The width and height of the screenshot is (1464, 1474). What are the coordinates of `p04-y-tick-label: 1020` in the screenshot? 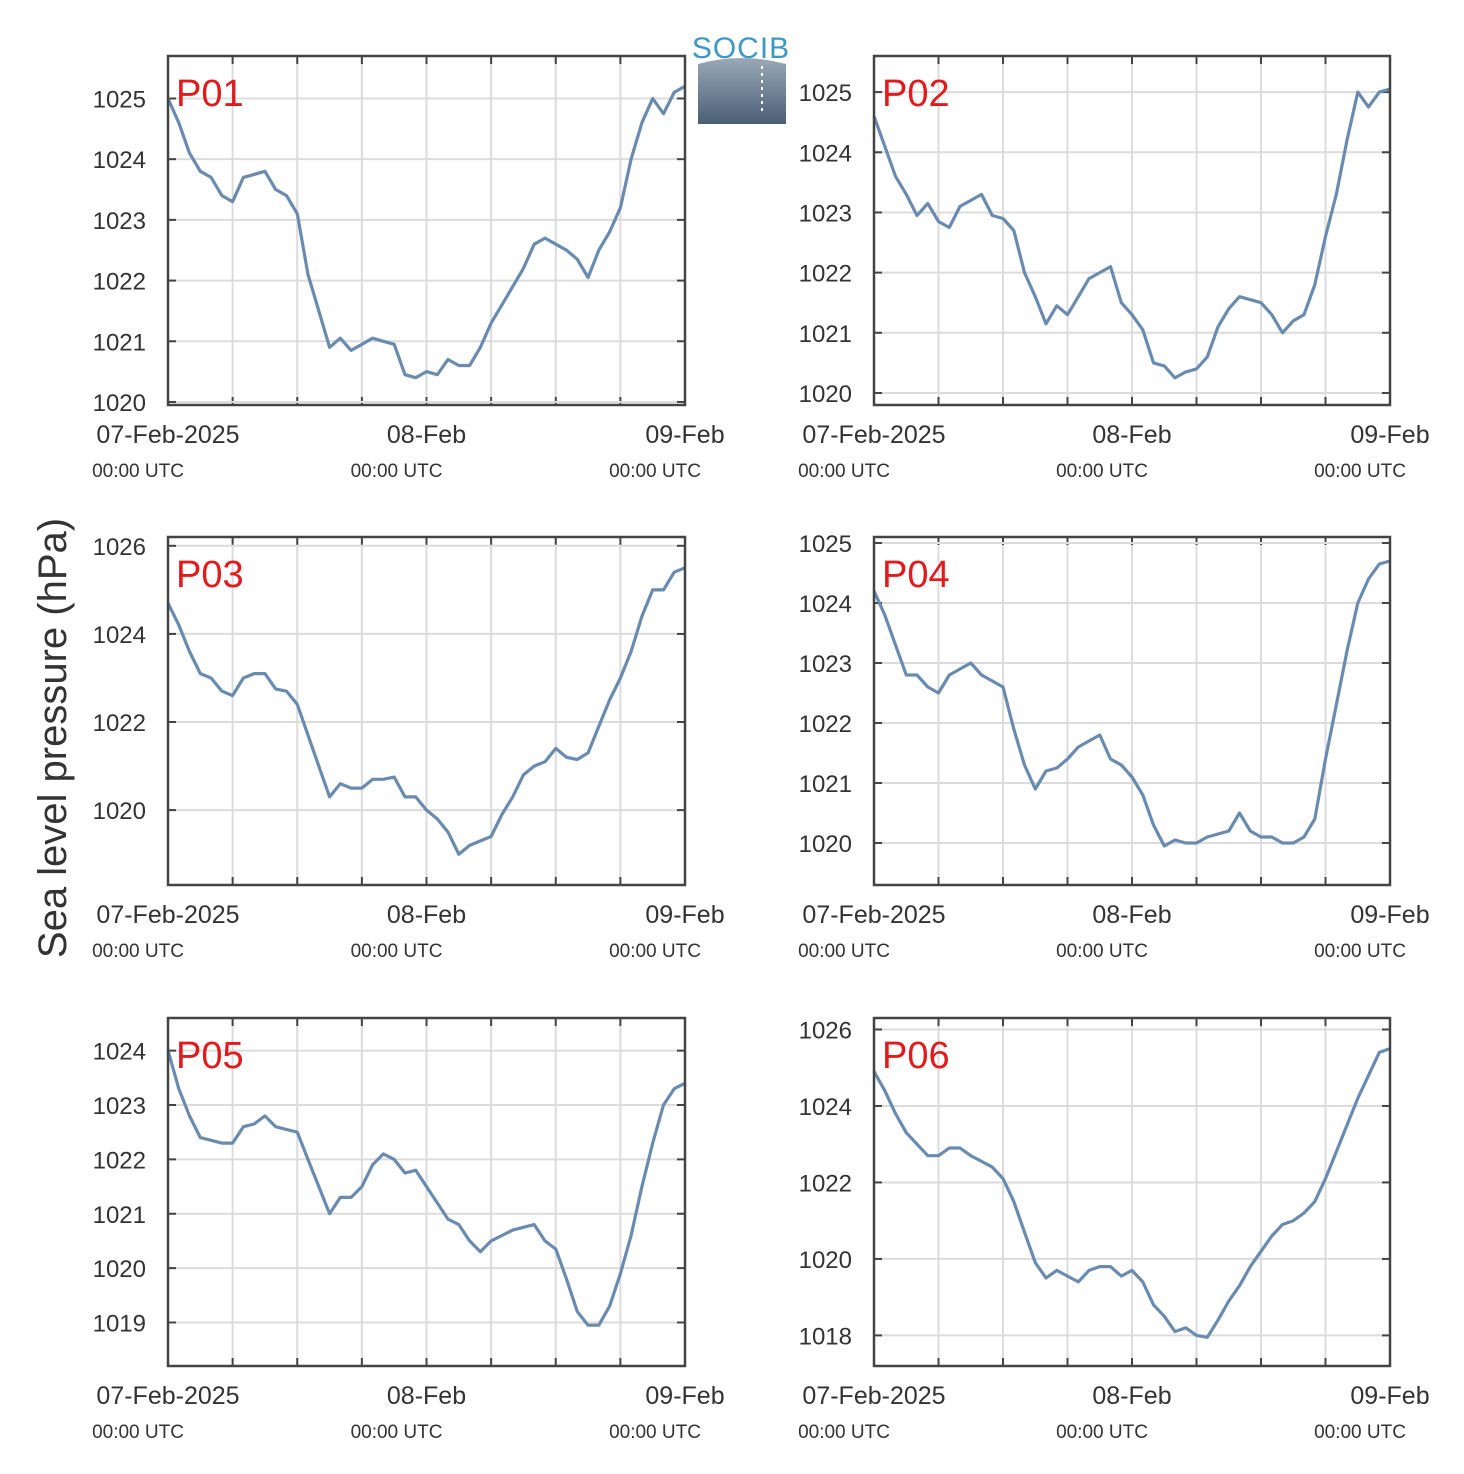 It's located at (825, 844).